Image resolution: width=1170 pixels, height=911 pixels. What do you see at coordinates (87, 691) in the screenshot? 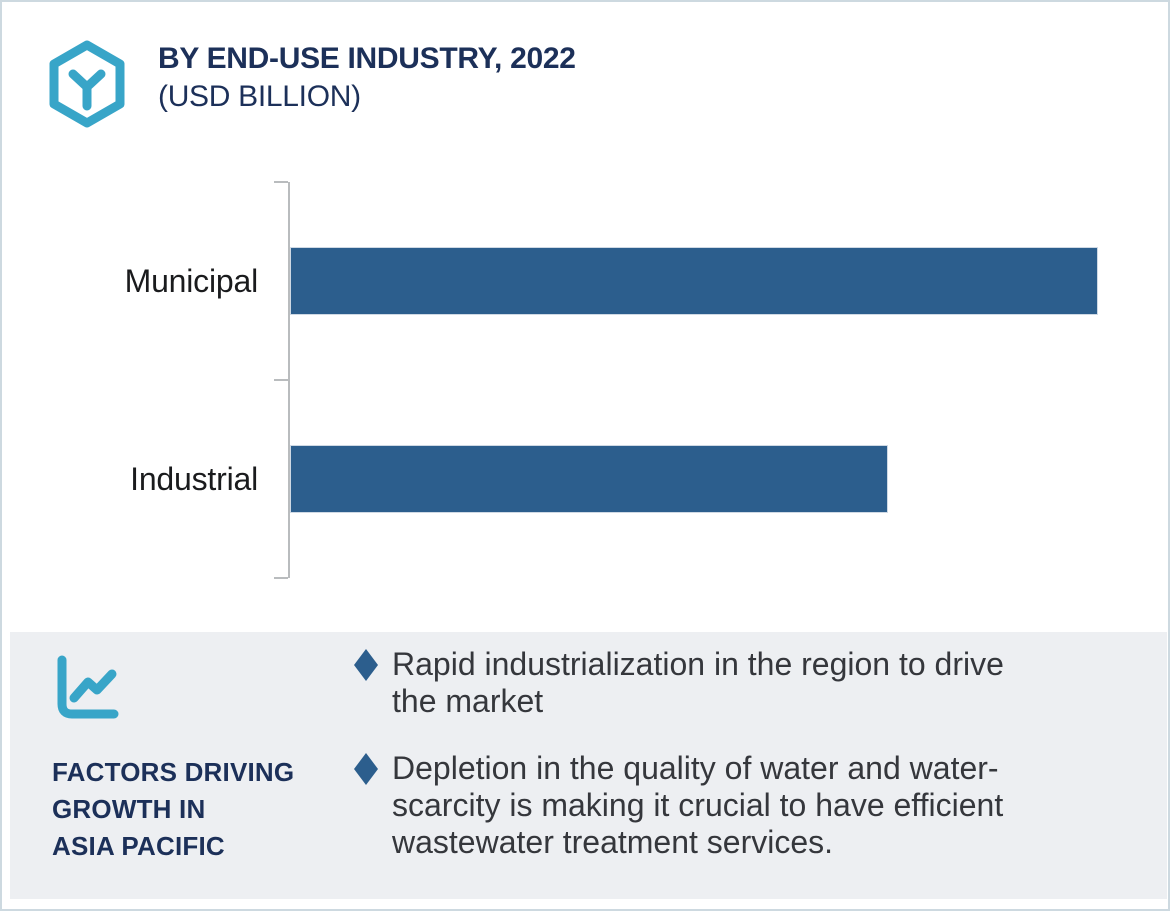
I see `trend-line-chart-icon` at bounding box center [87, 691].